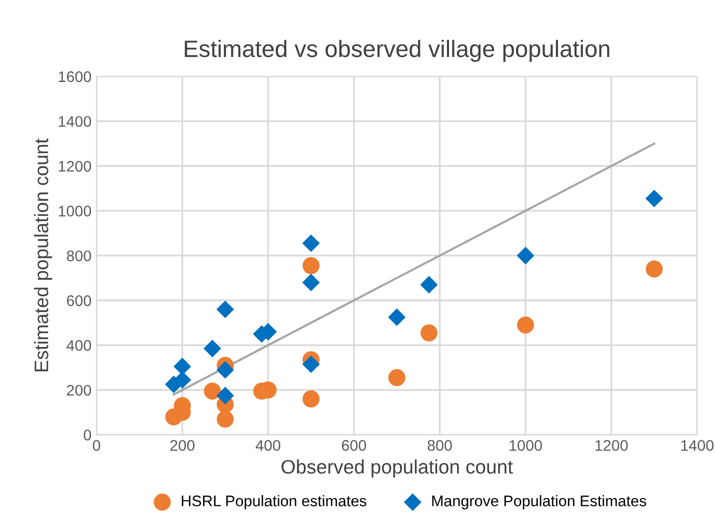 Image resolution: width=715 pixels, height=527 pixels. I want to click on x-axis-title: Observed population count, so click(397, 468).